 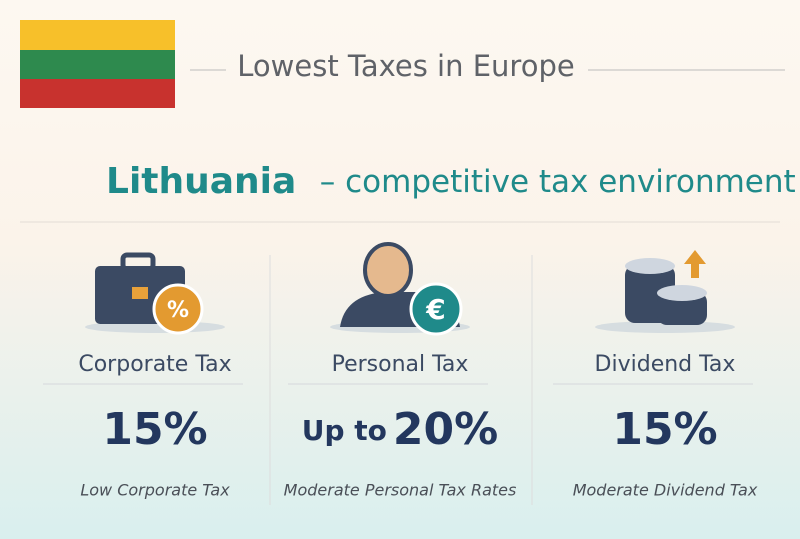 I want to click on card-title: Dividend Tax, so click(x=665, y=364).